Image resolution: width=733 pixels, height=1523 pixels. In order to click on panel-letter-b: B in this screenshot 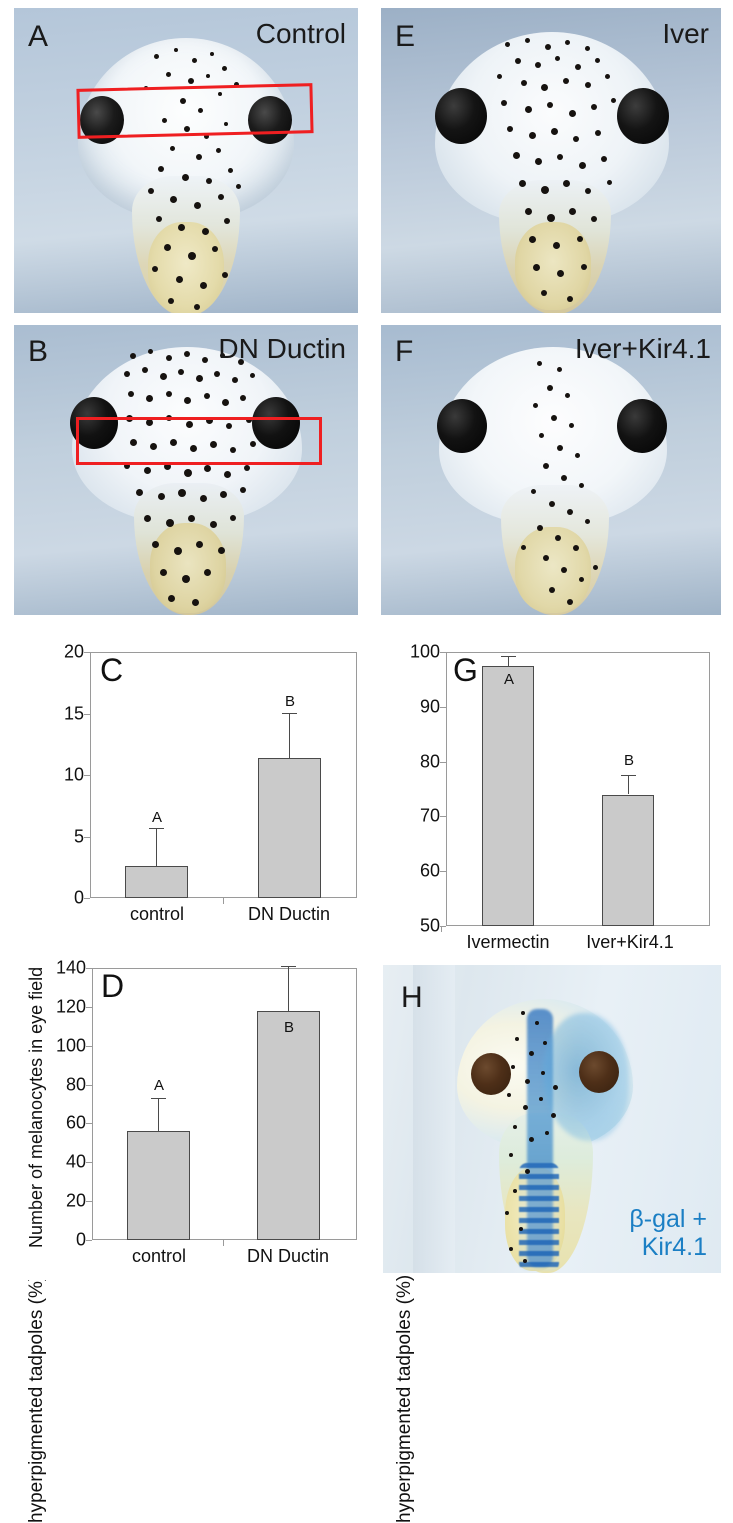, I will do `click(38, 351)`.